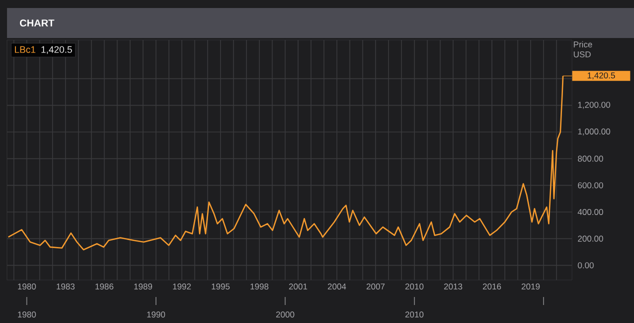  Describe the element at coordinates (414, 287) in the screenshot. I see `x-tick-label: 2010` at that location.